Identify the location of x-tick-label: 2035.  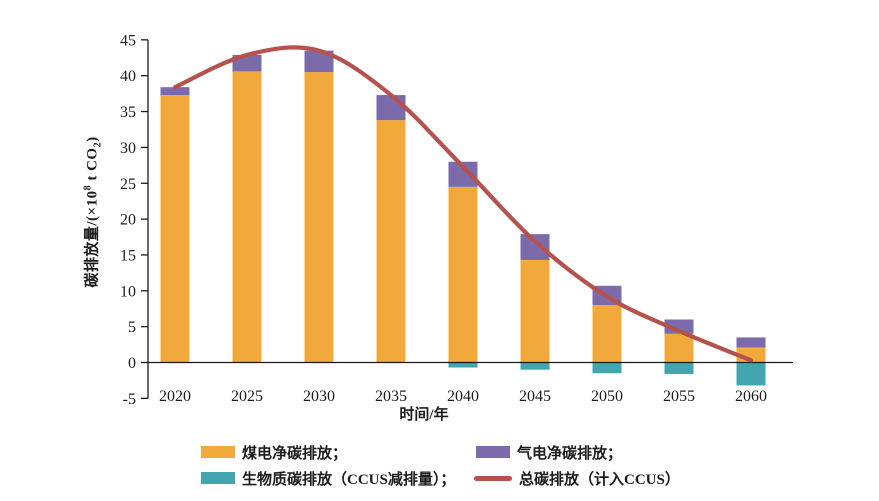
(391, 396).